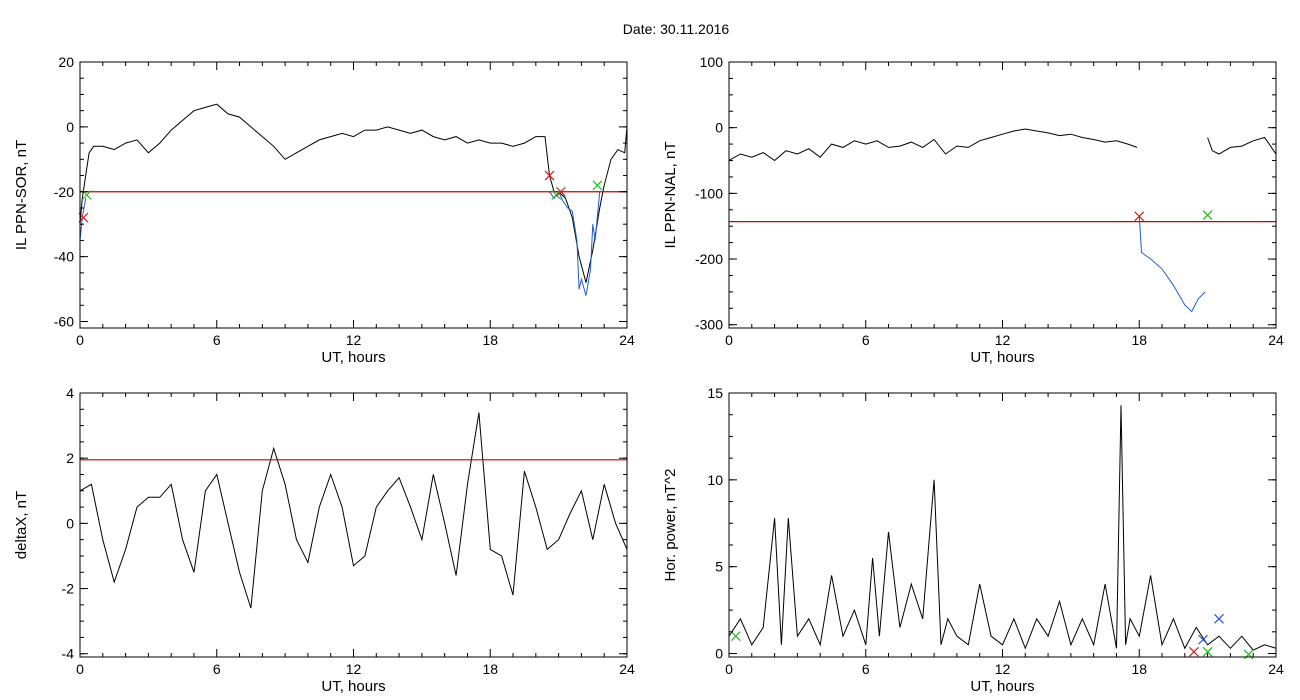 The height and width of the screenshot is (700, 1300). Describe the element at coordinates (70, 458) in the screenshot. I see `y-tick-label-deltax-3: 2` at that location.